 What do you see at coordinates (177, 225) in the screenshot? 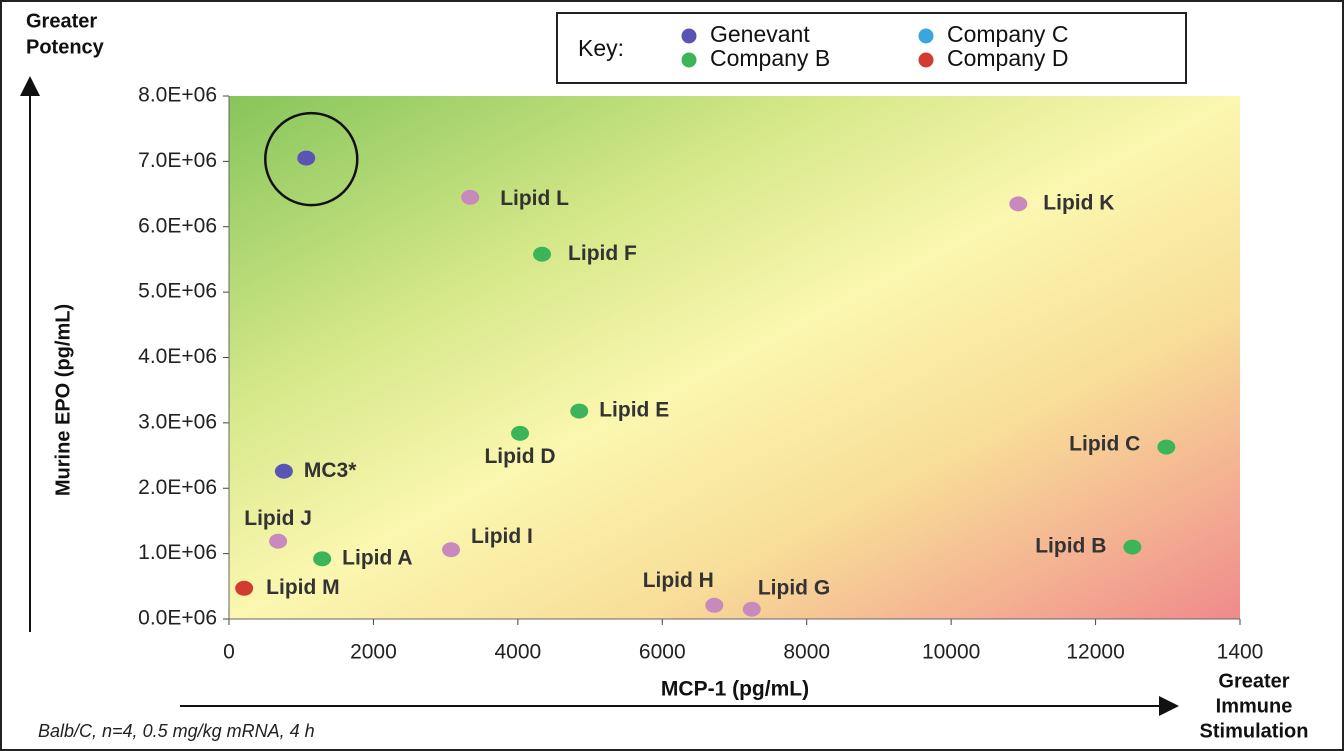
I see `y-tick-label: 6.0E+06` at bounding box center [177, 225].